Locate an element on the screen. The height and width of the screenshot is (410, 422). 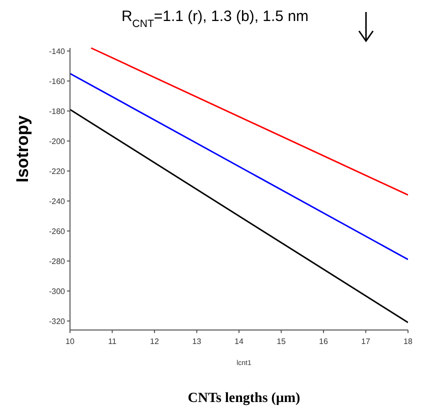
y-tick-label: -320 is located at coordinates (57, 321).